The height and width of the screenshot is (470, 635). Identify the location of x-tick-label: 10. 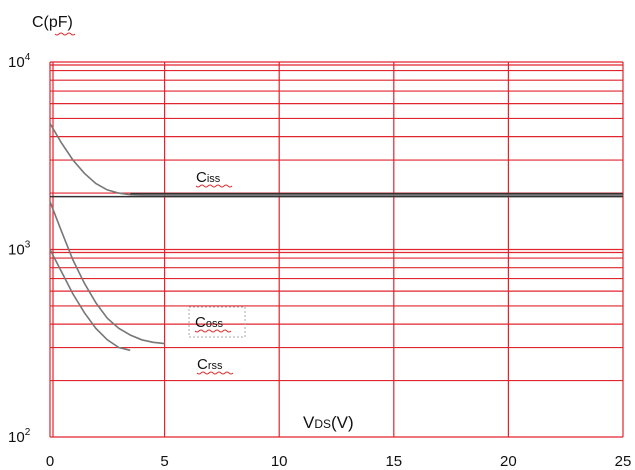
(279, 461).